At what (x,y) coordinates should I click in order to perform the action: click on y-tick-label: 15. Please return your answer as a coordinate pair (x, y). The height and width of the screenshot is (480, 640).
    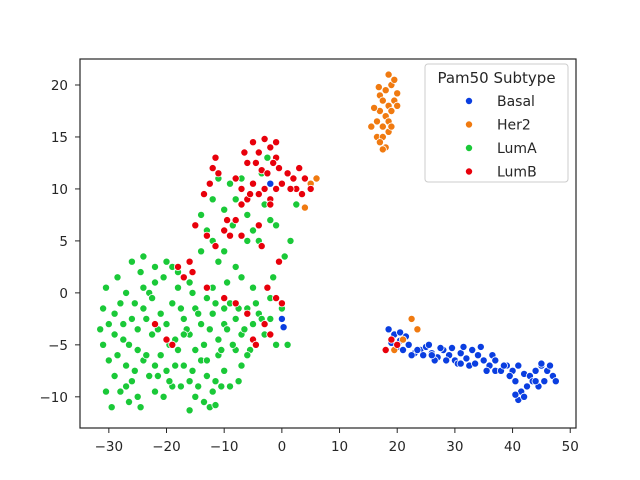
    Looking at the image, I should click on (59, 138).